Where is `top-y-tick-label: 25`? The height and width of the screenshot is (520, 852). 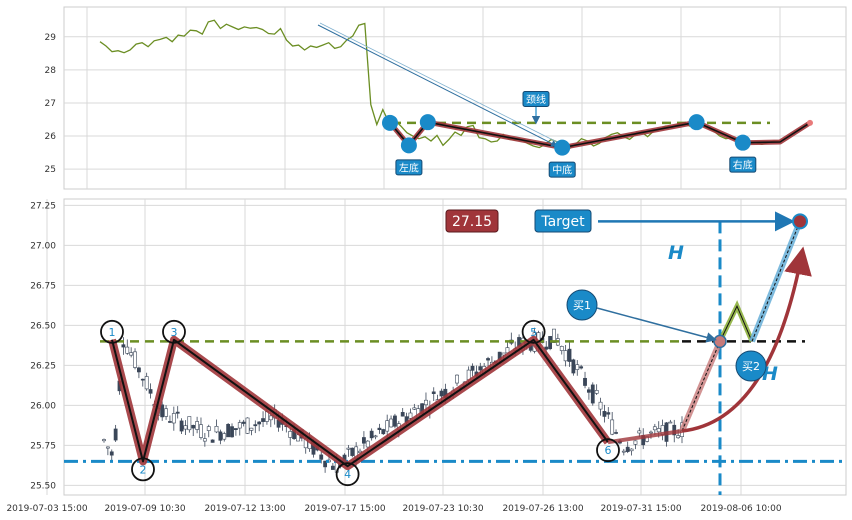
top-y-tick-label: 25 is located at coordinates (50, 170).